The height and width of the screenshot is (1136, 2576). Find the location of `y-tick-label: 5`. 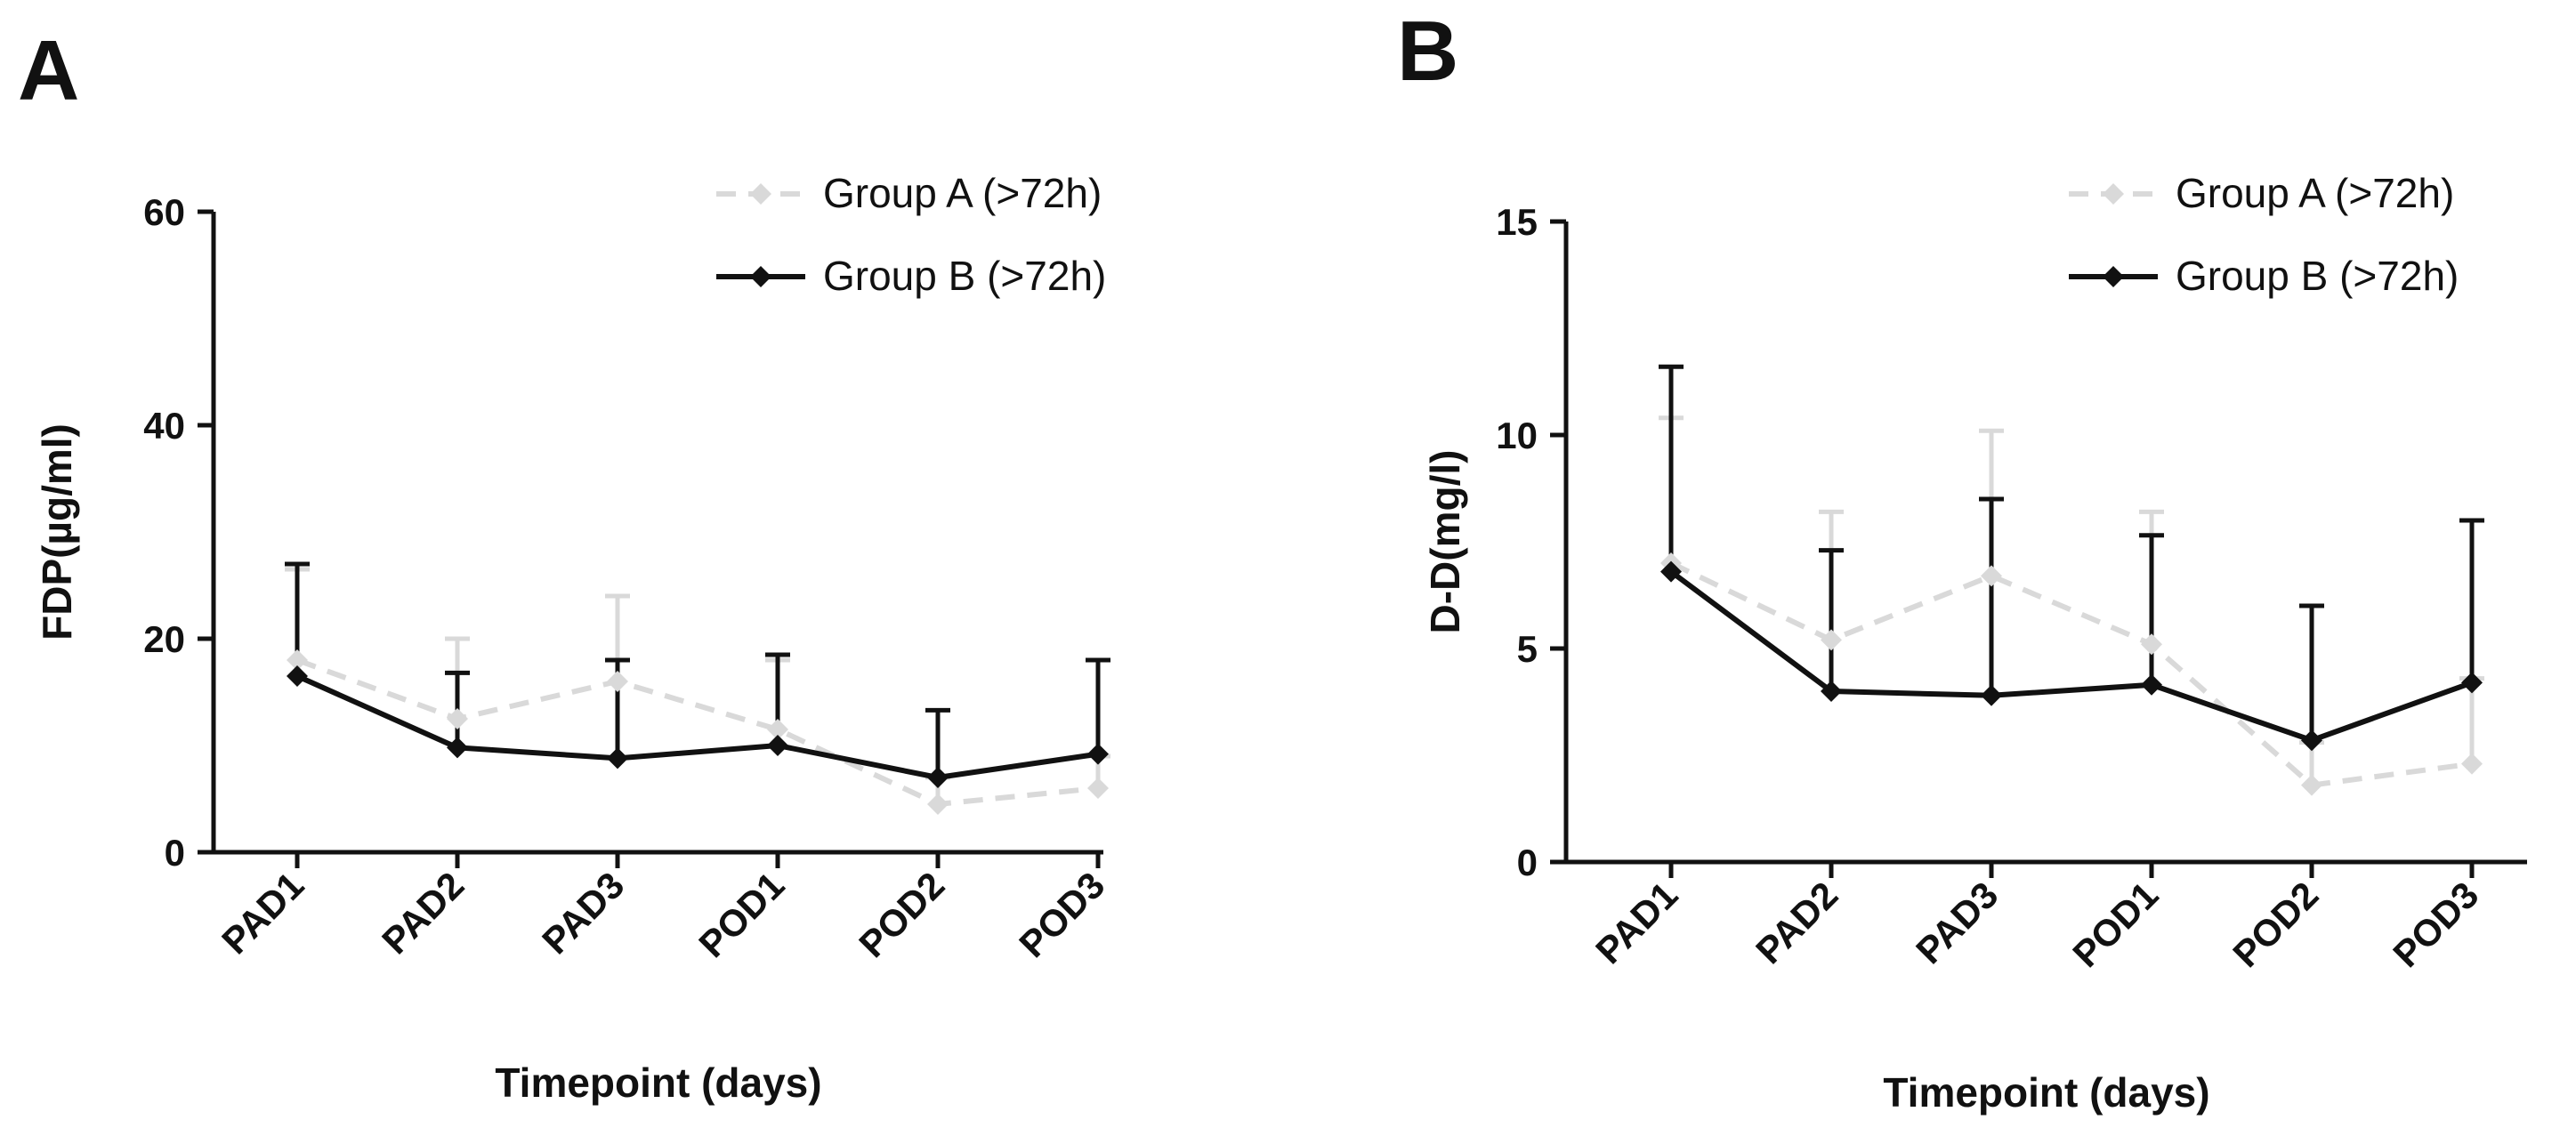

y-tick-label: 5 is located at coordinates (1527, 649).